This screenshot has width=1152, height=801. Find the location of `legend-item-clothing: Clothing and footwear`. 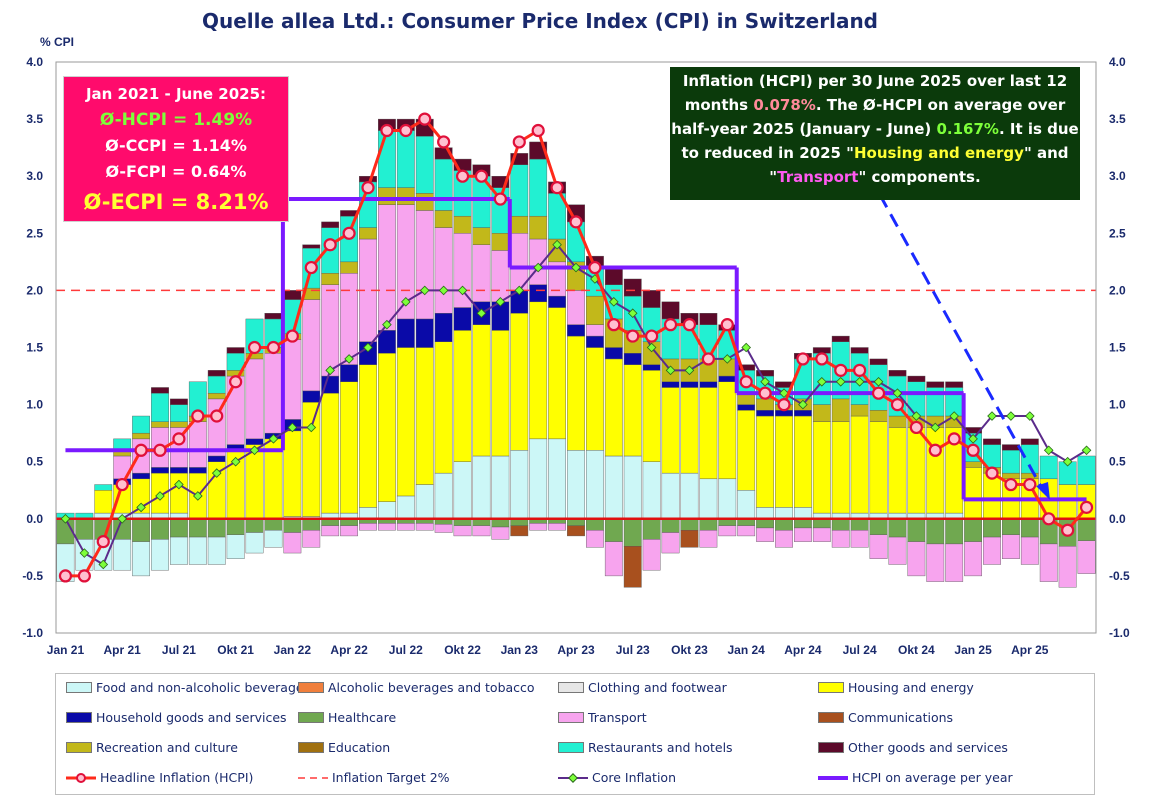

legend-item-clothing: Clothing and footwear is located at coordinates (642, 687).